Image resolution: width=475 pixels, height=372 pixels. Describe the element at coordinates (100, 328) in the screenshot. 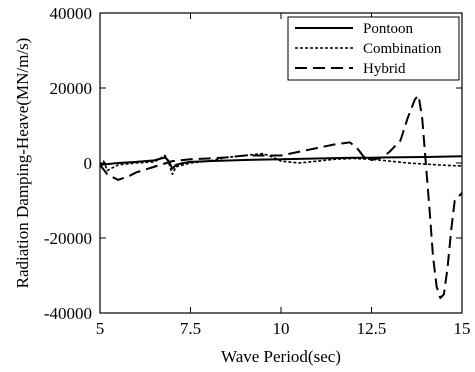

I see `x-tick-label: 5` at that location.